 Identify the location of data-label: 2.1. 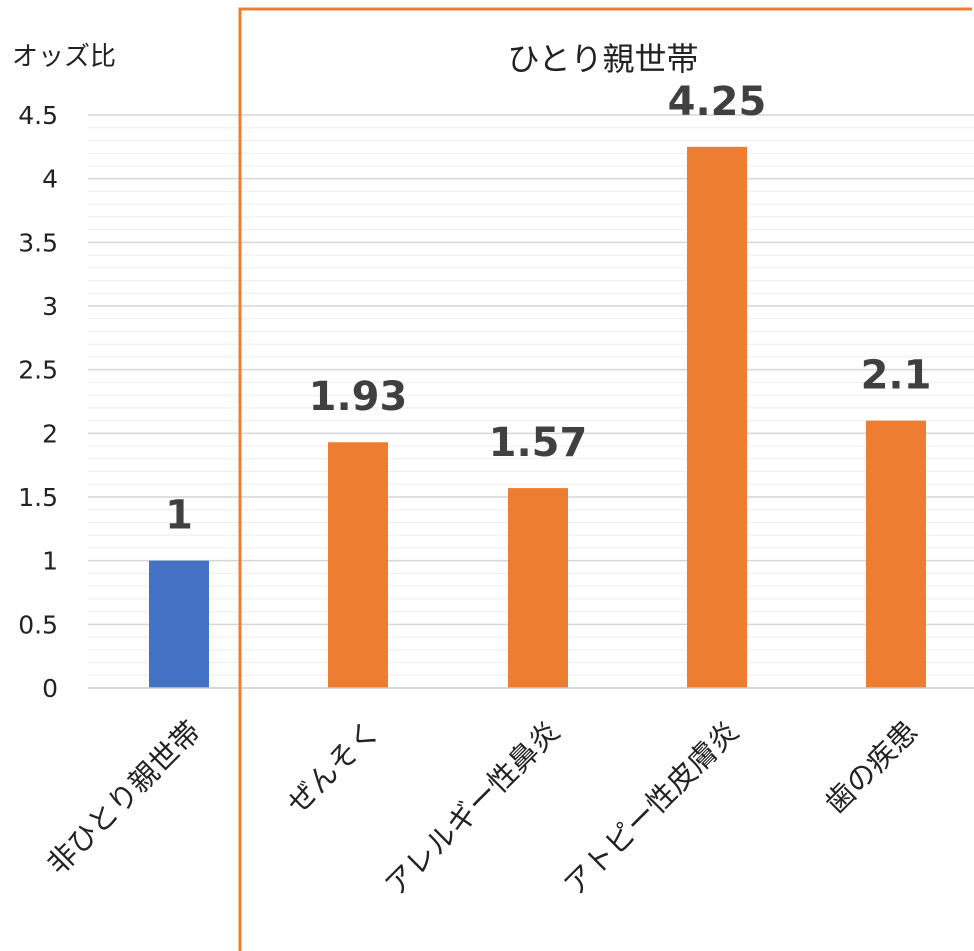
(896, 376).